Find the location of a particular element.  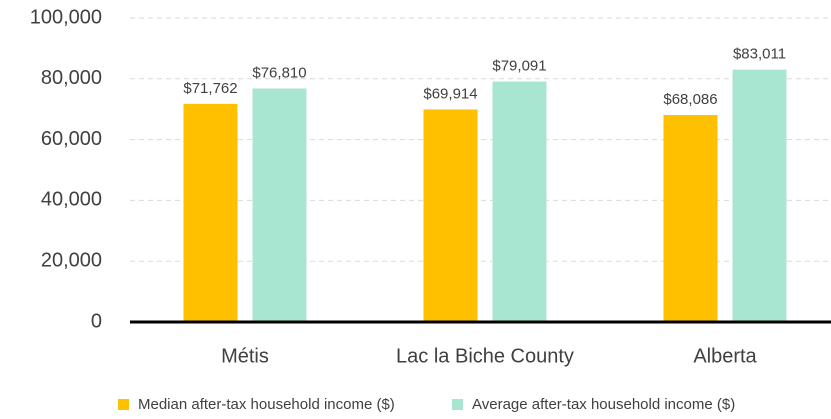

legend-label: Median after-tax household income ($) is located at coordinates (266, 404).